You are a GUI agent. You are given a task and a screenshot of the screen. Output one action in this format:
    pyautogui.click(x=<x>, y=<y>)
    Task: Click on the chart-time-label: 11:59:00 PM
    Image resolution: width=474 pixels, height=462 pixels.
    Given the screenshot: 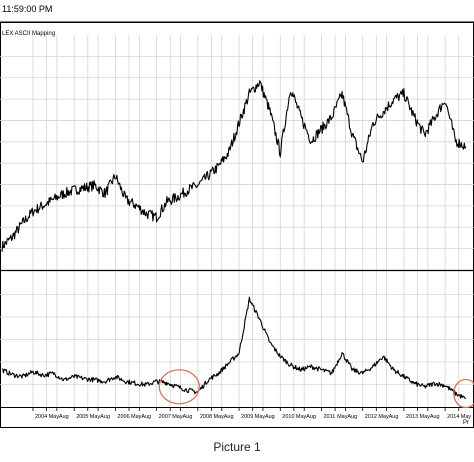 What is the action you would take?
    pyautogui.click(x=27, y=9)
    